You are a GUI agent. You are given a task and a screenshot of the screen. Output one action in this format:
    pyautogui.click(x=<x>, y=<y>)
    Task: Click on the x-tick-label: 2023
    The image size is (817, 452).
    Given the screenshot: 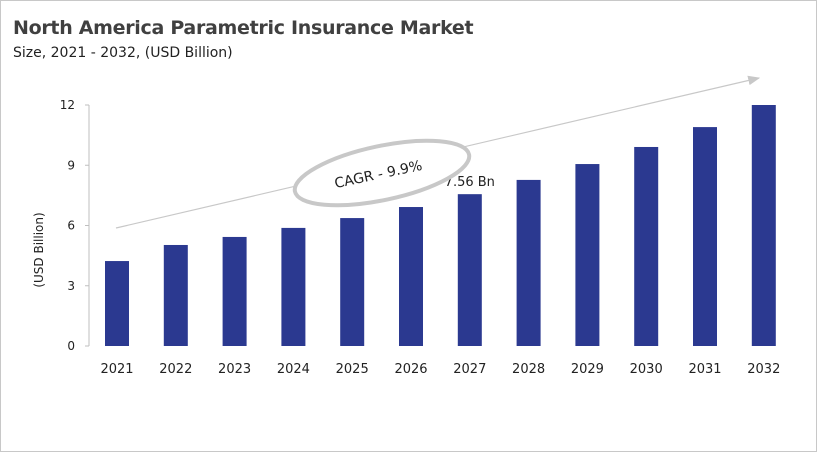 What is the action you would take?
    pyautogui.click(x=234, y=369)
    